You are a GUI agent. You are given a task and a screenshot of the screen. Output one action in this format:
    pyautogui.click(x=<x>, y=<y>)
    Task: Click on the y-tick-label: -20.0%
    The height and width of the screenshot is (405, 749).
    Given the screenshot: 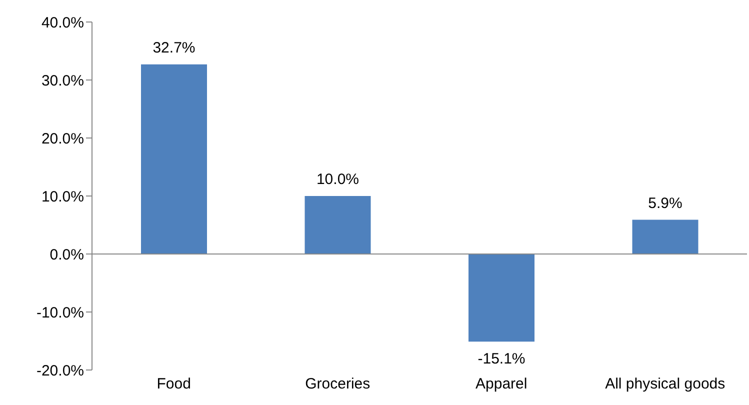 What is the action you would take?
    pyautogui.click(x=60, y=371)
    